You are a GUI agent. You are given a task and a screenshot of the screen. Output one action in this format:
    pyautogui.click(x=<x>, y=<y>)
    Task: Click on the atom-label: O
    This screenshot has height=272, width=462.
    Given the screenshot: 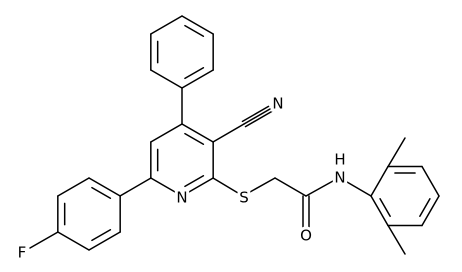 What is the action you would take?
    pyautogui.click(x=306, y=236)
    